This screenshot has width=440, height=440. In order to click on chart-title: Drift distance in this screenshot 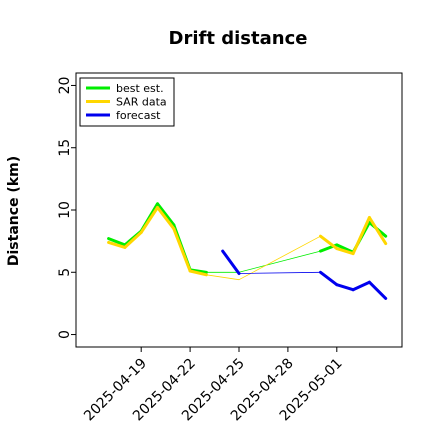, I will do `click(238, 38)`.